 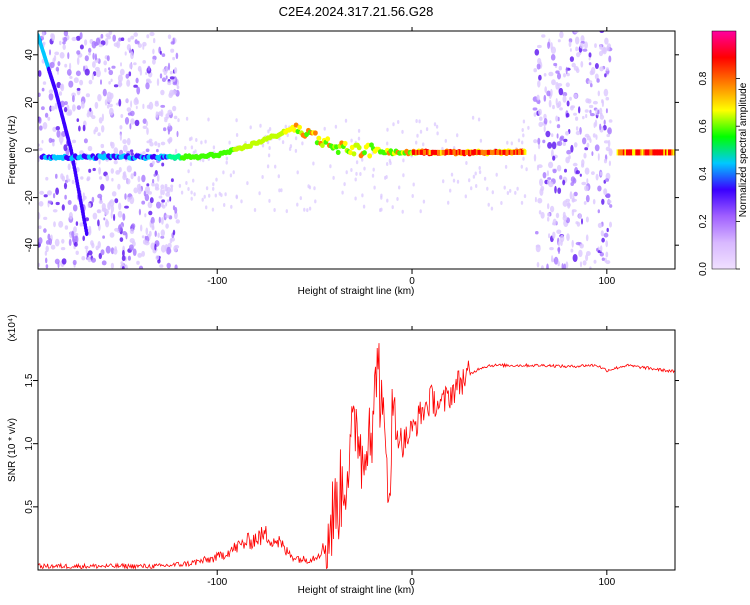 What do you see at coordinates (86, 233) in the screenshot?
I see `branch-point` at bounding box center [86, 233].